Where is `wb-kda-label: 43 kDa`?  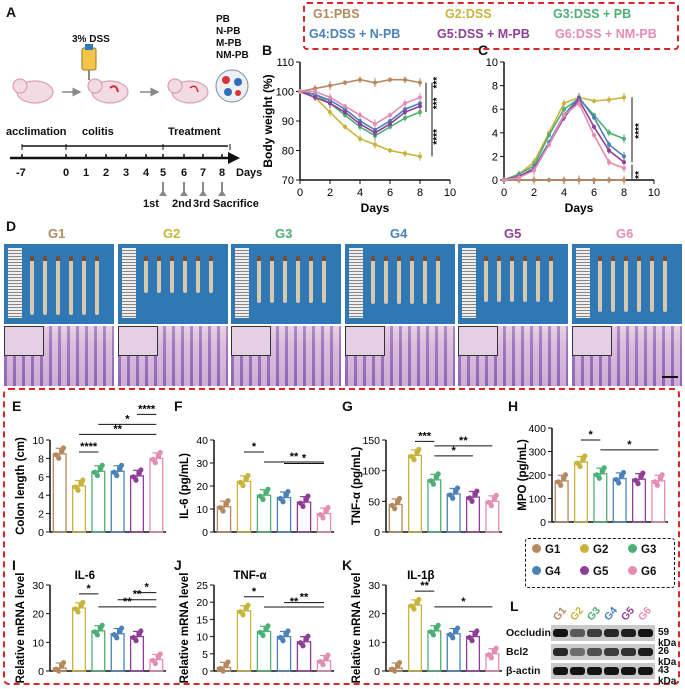 wb-kda-label: 43 kDa is located at coordinates (667, 676).